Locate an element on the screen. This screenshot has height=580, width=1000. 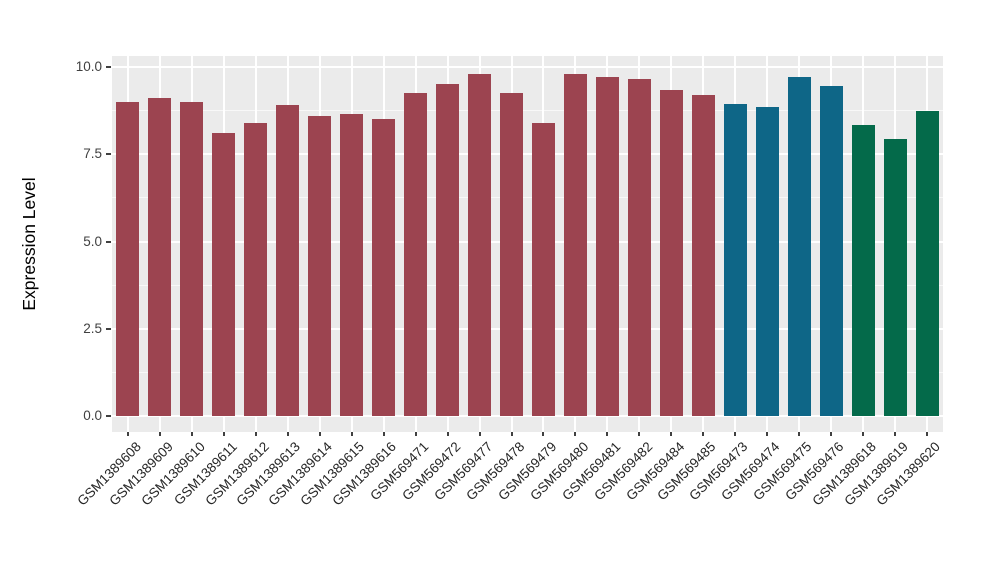
y-axis-title: Expression Level is located at coordinates (29, 244).